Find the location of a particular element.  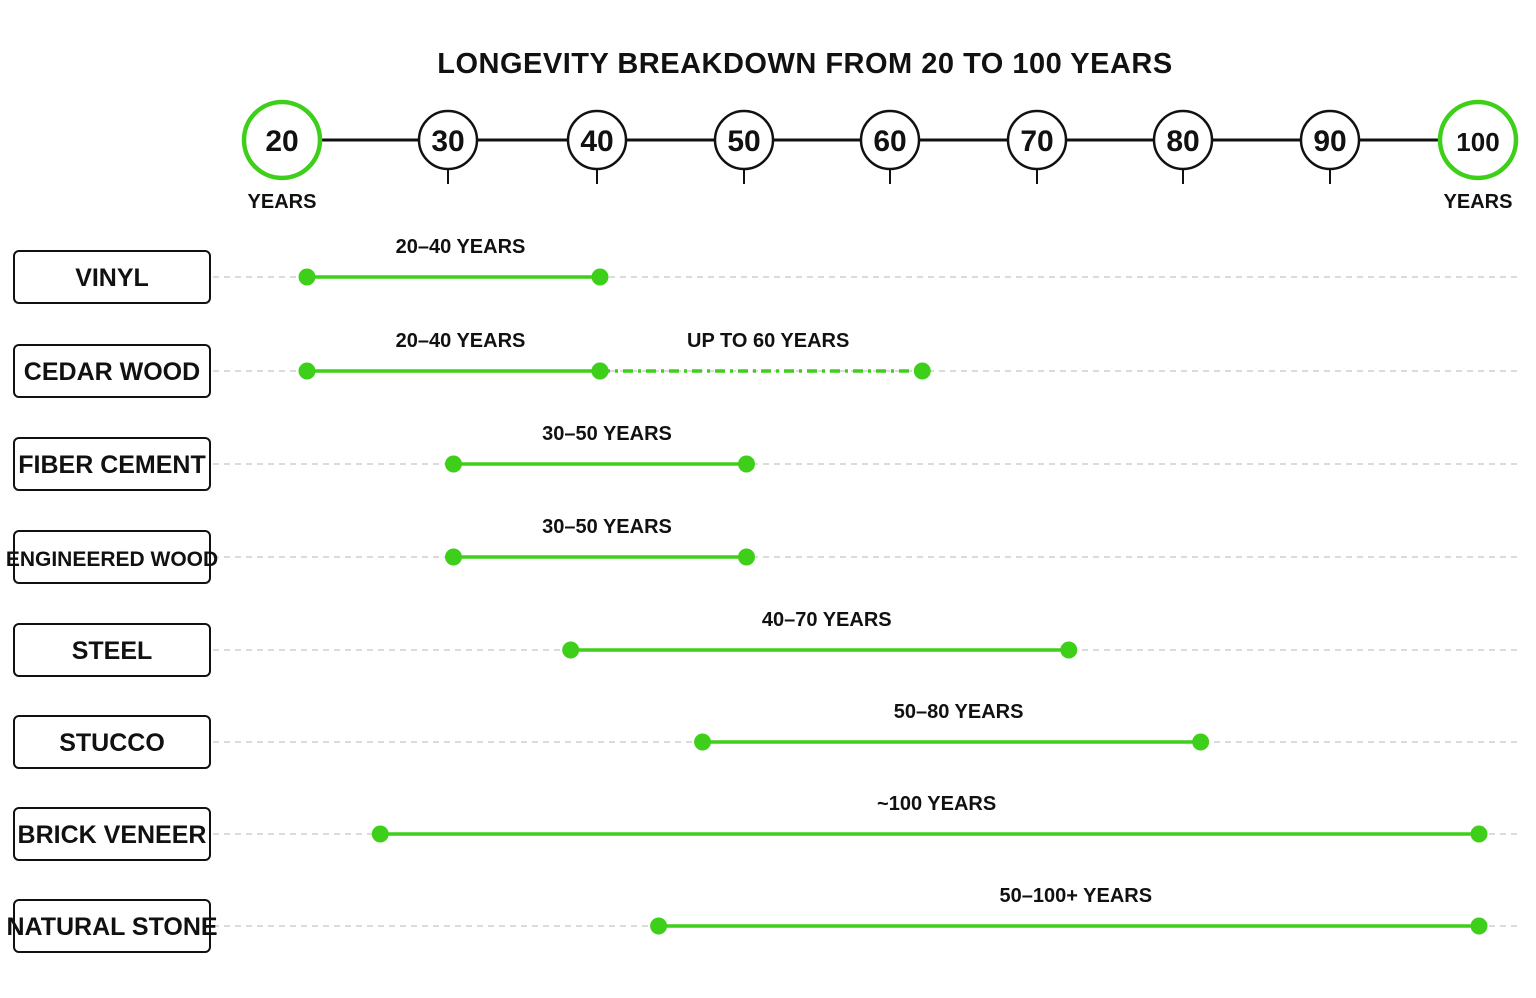

material-label: STEEL is located at coordinates (112, 651).